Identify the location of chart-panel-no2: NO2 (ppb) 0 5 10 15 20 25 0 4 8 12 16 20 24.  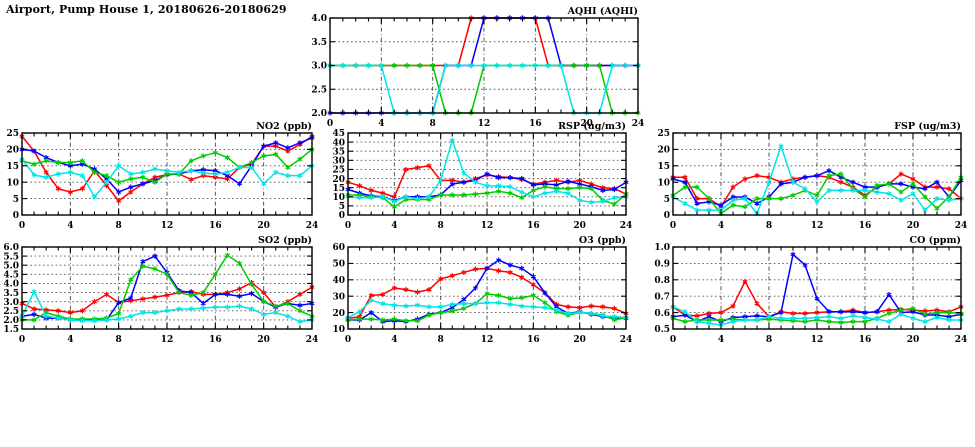
(162, 176).